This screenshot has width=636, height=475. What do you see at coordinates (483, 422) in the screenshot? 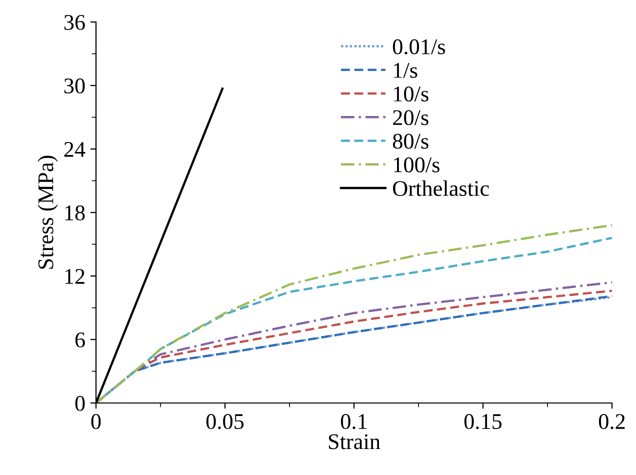
I see `x-tick-label: 0.15` at bounding box center [483, 422].